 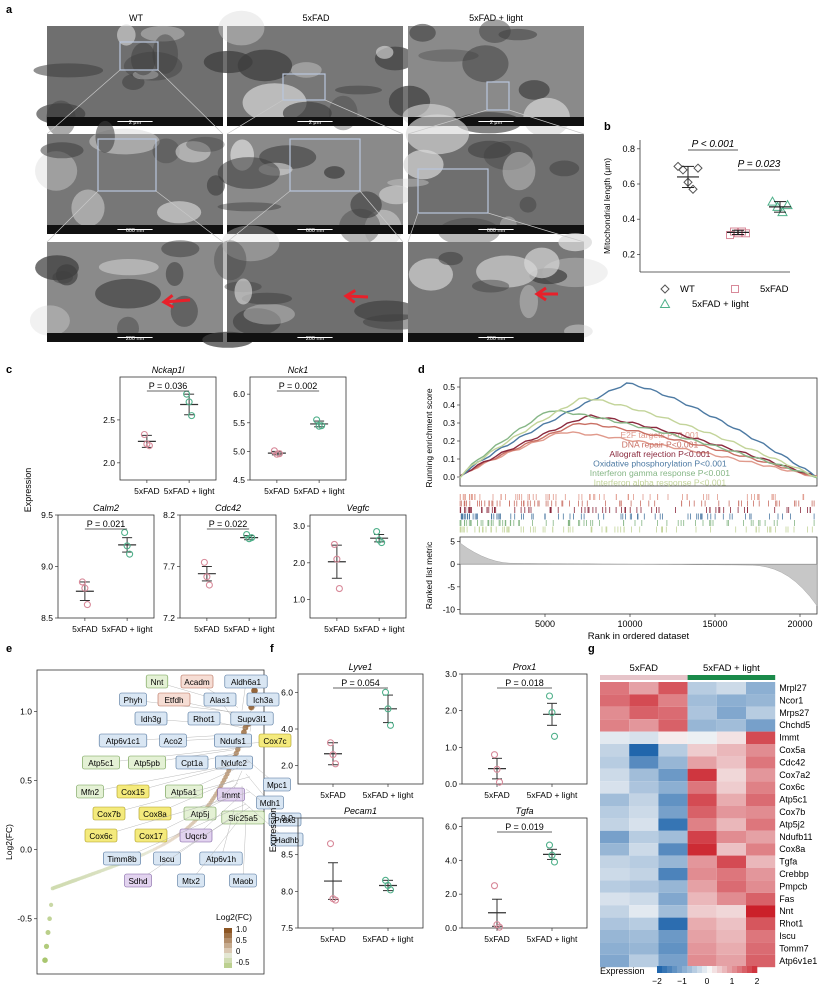 I want to click on row-label: Cox8a, so click(x=792, y=849).